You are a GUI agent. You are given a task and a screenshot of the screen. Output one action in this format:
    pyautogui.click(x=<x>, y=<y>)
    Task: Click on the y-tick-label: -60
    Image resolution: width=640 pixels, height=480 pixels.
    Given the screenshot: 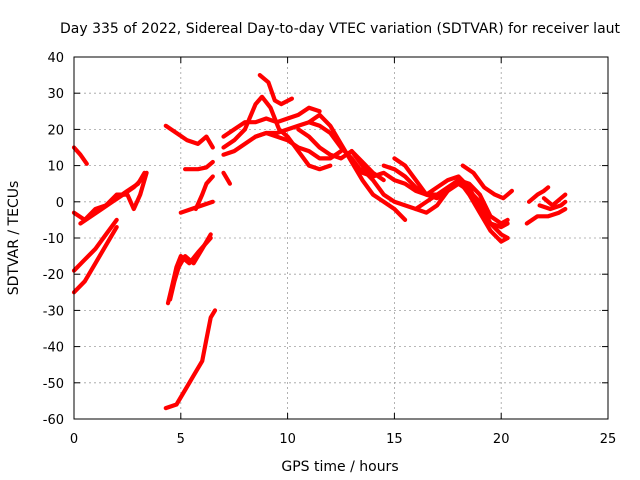 What is the action you would take?
    pyautogui.click(x=53, y=420)
    